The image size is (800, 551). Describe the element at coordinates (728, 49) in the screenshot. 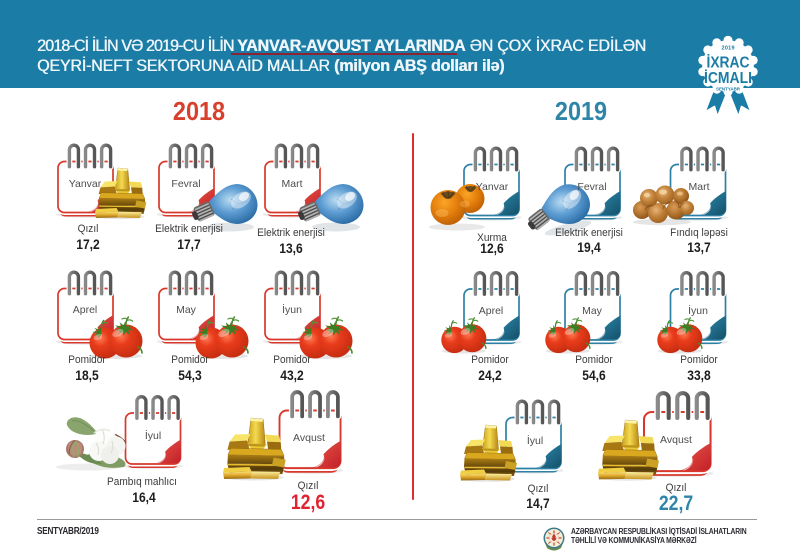

I see `svg-text: 2019` at that location.